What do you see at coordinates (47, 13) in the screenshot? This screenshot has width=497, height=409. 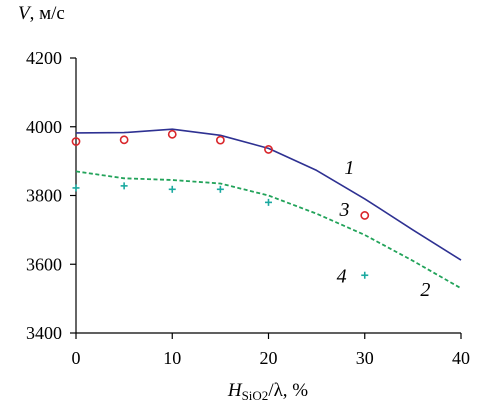 I see `y-axis-unit: , м/с` at bounding box center [47, 13].